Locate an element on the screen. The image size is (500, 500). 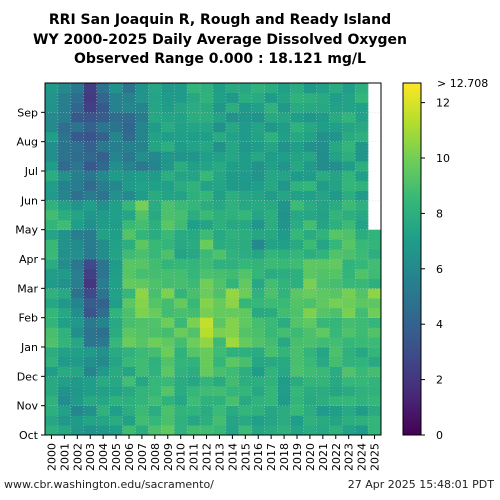
colorbar-ticks: 0 2 4 6 8 10 12 is located at coordinates (435, 269).